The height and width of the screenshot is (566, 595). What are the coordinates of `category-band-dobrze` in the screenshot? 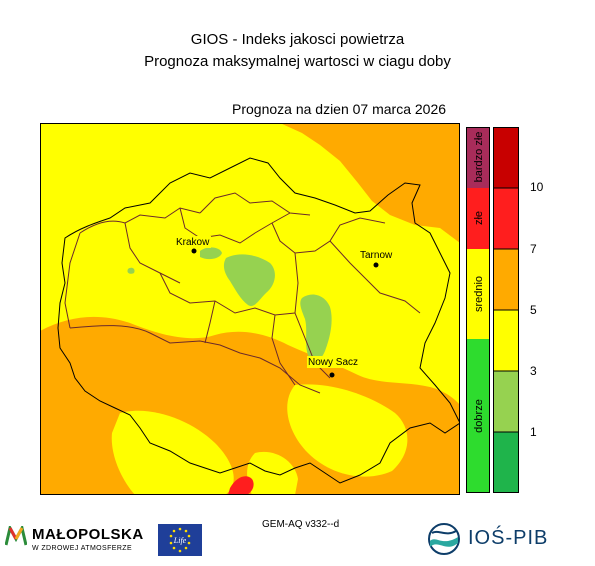 It's located at (478, 416).